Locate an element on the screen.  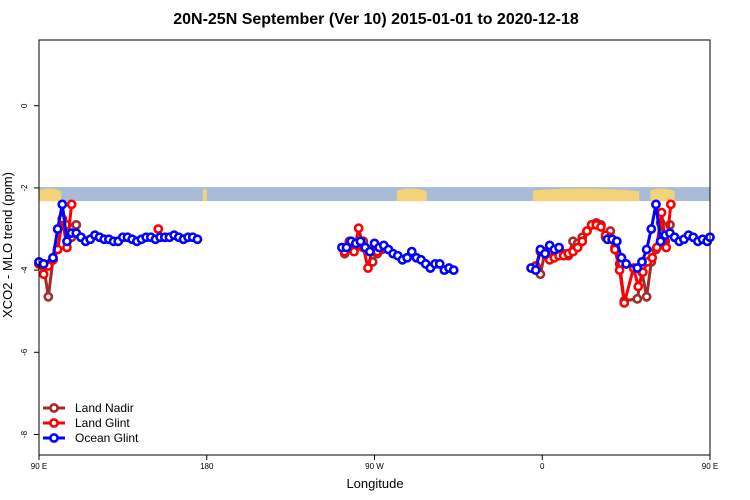
x-axis: 90 E 180 90 W 0 90 E is located at coordinates (374, 463).